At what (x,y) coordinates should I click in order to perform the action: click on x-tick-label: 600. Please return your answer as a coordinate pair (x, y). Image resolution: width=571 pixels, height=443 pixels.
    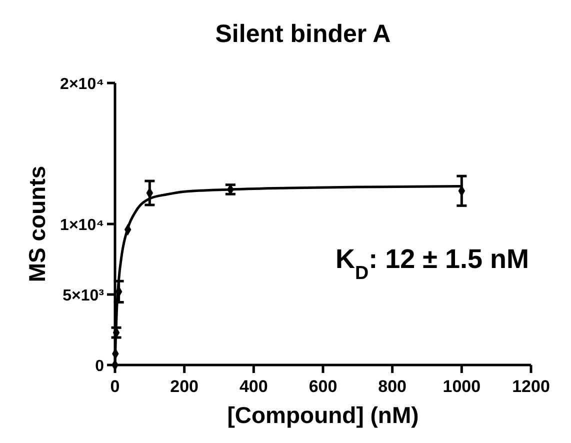
    Looking at the image, I should click on (323, 386).